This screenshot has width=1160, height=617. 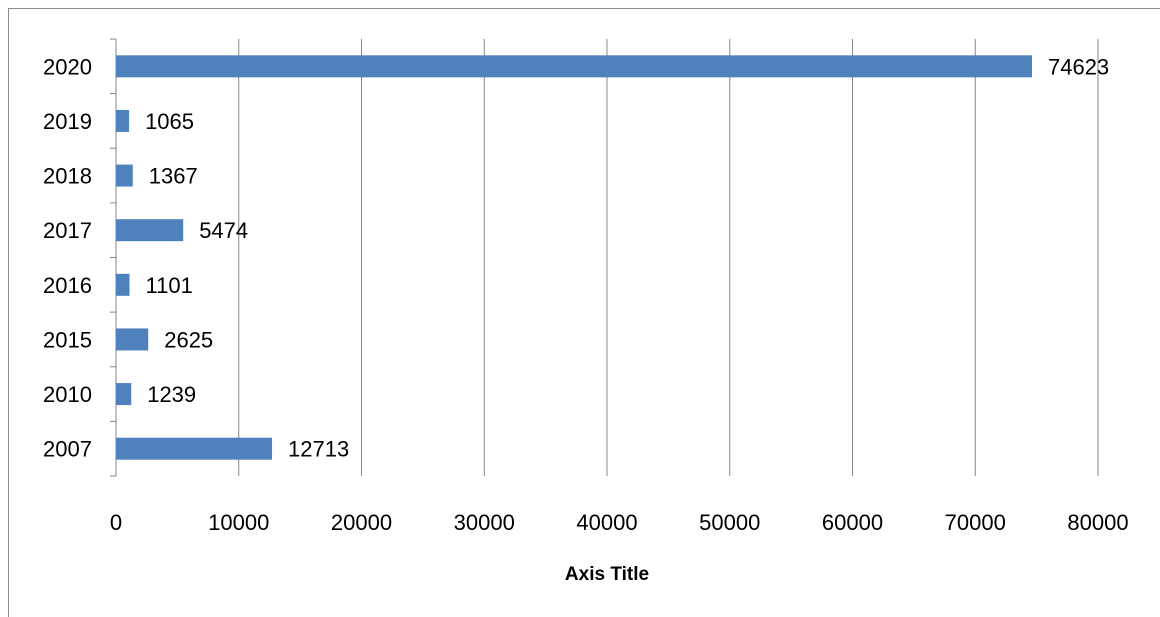 What do you see at coordinates (150, 230) in the screenshot?
I see `bar-2017` at bounding box center [150, 230].